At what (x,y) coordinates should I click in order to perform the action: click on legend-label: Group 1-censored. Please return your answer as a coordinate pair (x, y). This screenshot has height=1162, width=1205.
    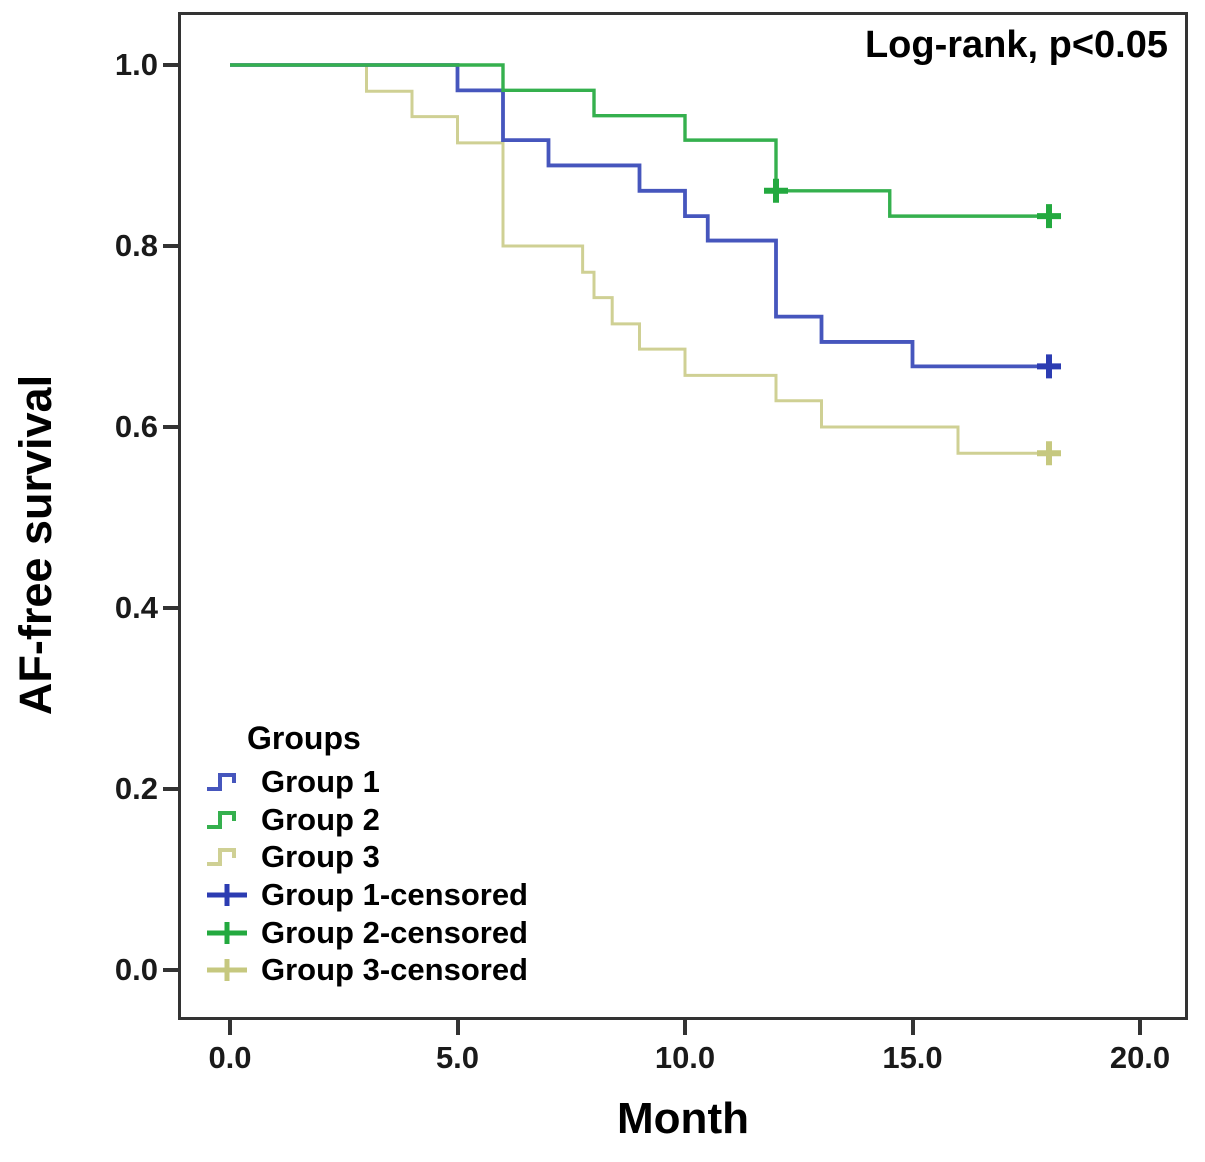
    Looking at the image, I should click on (394, 895).